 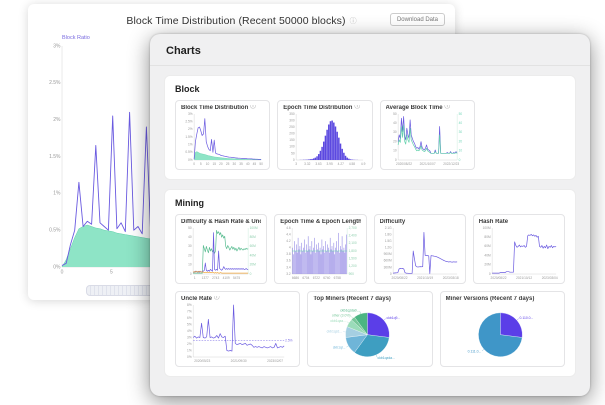 What do you see at coordinates (352, 299) in the screenshot?
I see `chart-card-title: Top Miners (Recent 7 days)` at bounding box center [352, 299].